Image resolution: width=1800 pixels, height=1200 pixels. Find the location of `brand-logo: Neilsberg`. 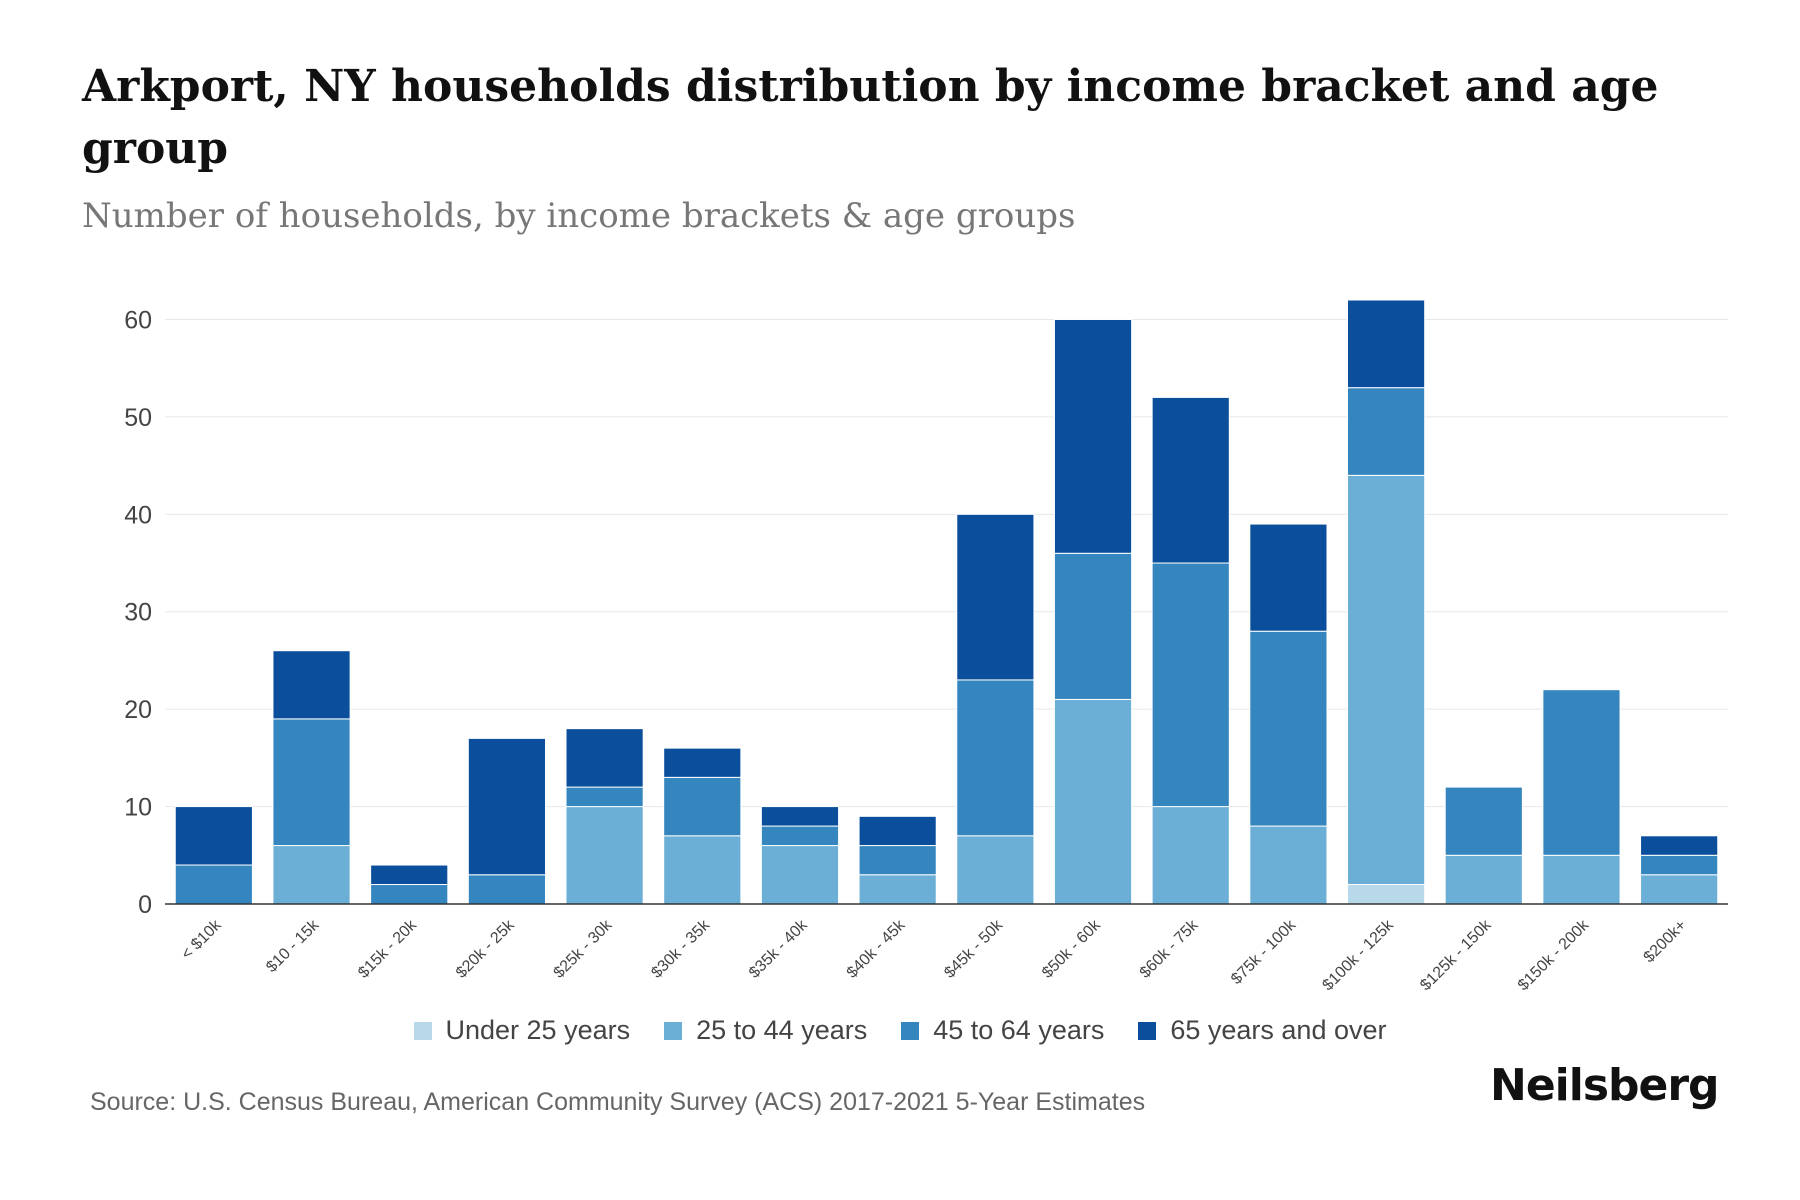

brand-logo: Neilsberg is located at coordinates (1605, 1085).